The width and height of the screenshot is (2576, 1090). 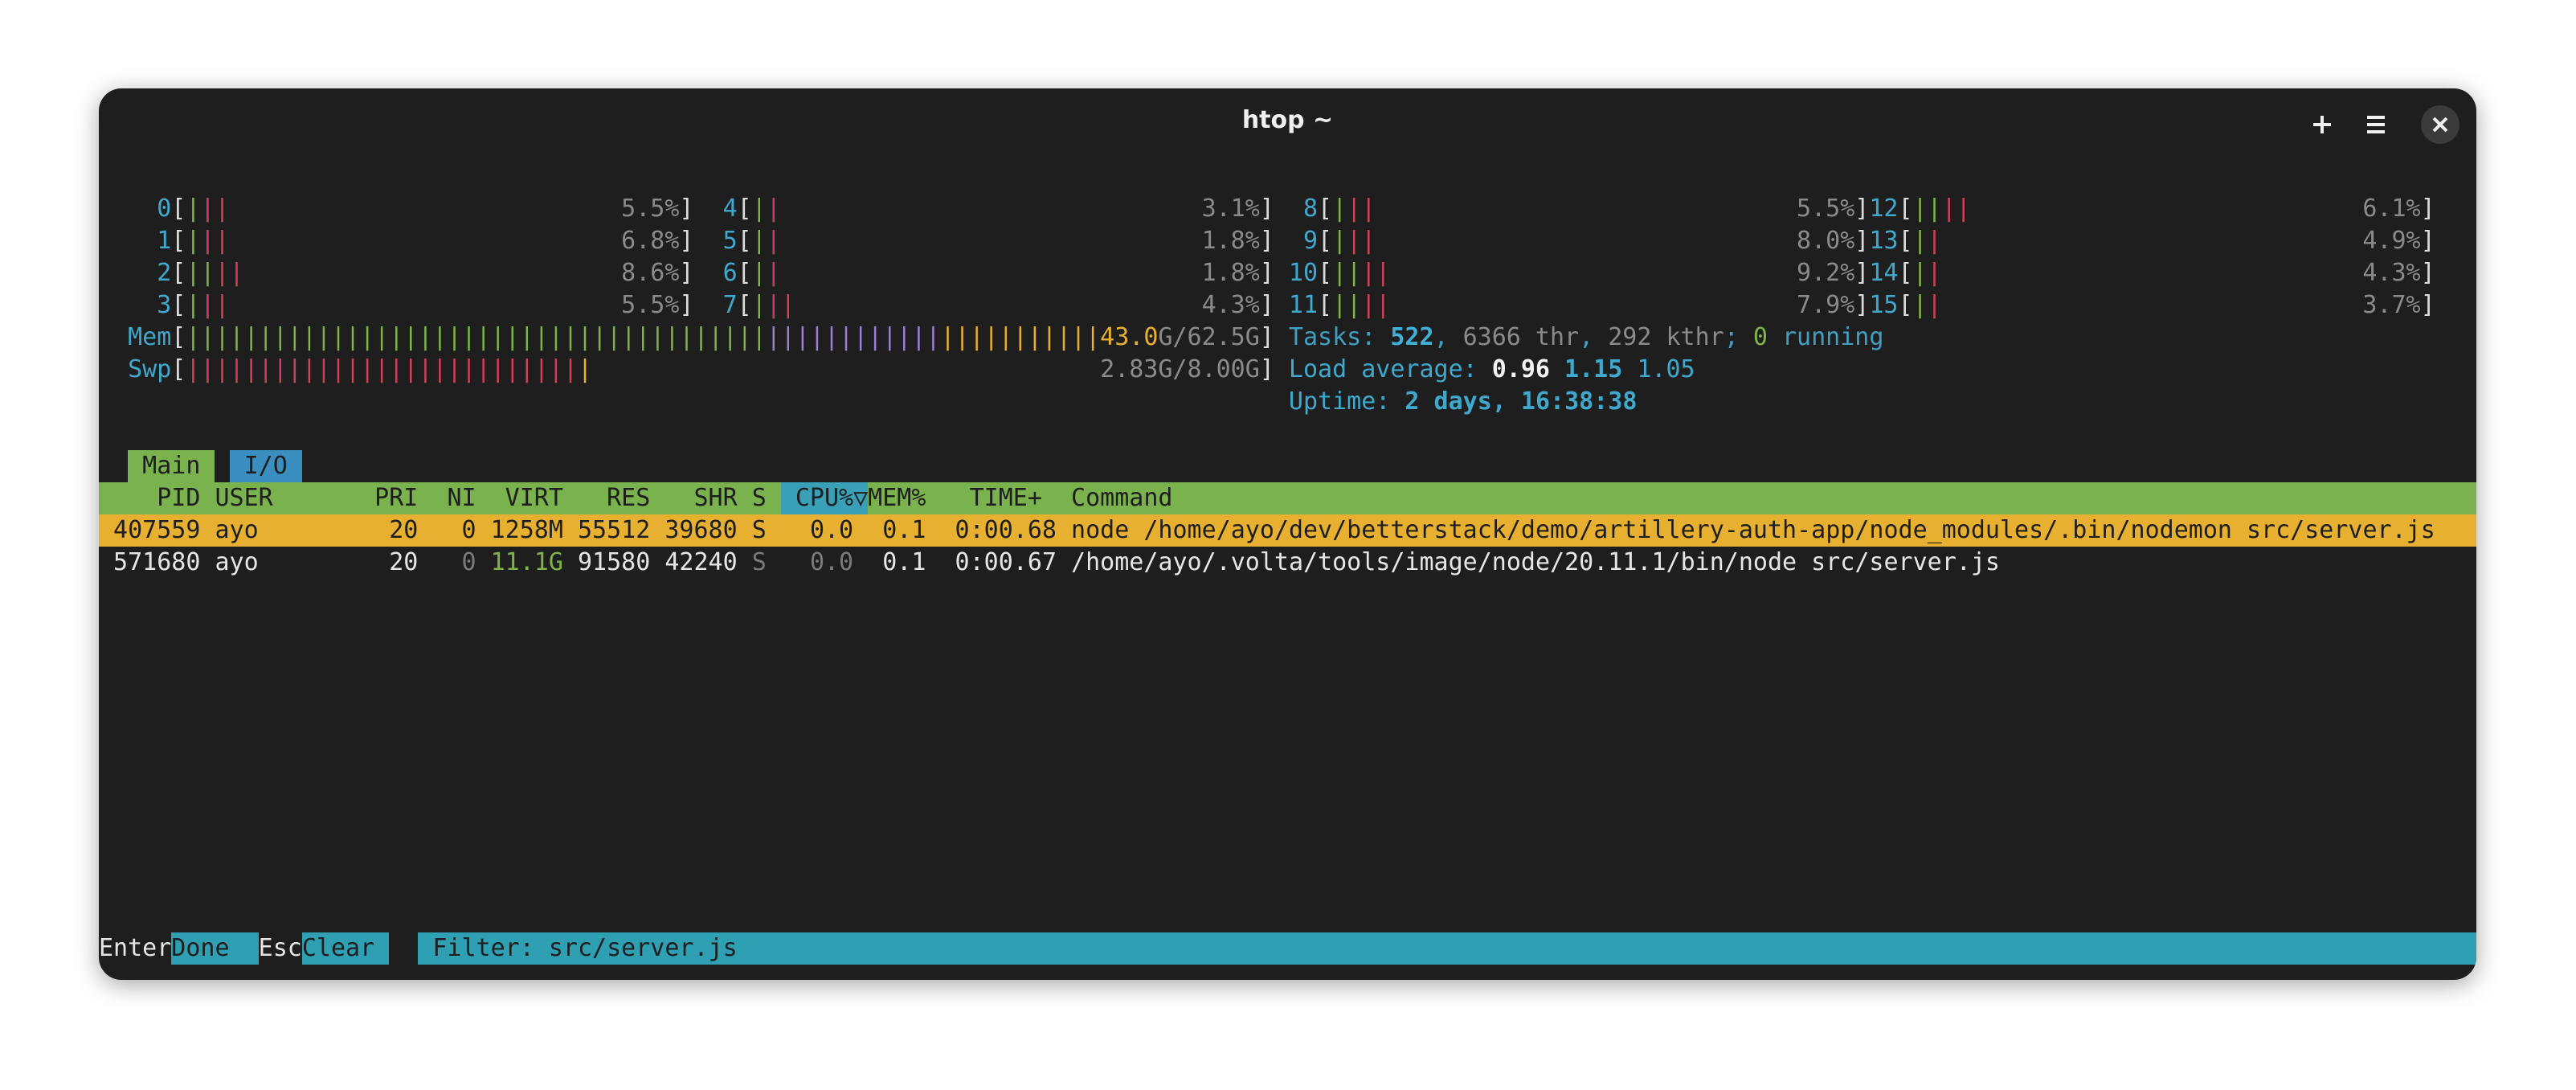 What do you see at coordinates (716, 498) in the screenshot?
I see `column-header: SHR` at bounding box center [716, 498].